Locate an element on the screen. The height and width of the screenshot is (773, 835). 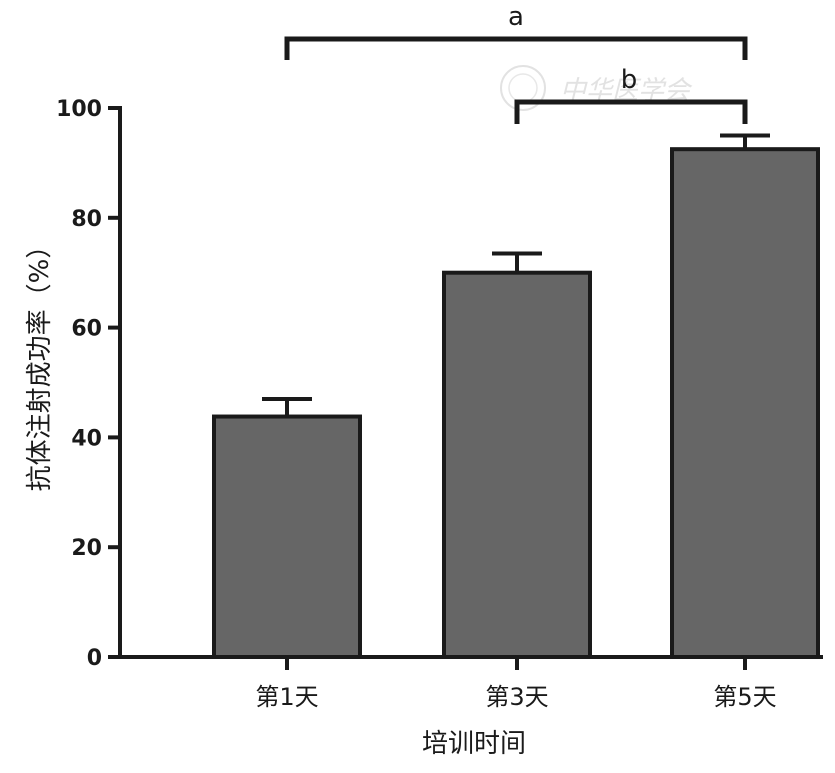
y-tick-label: 40 is located at coordinates (86, 438).